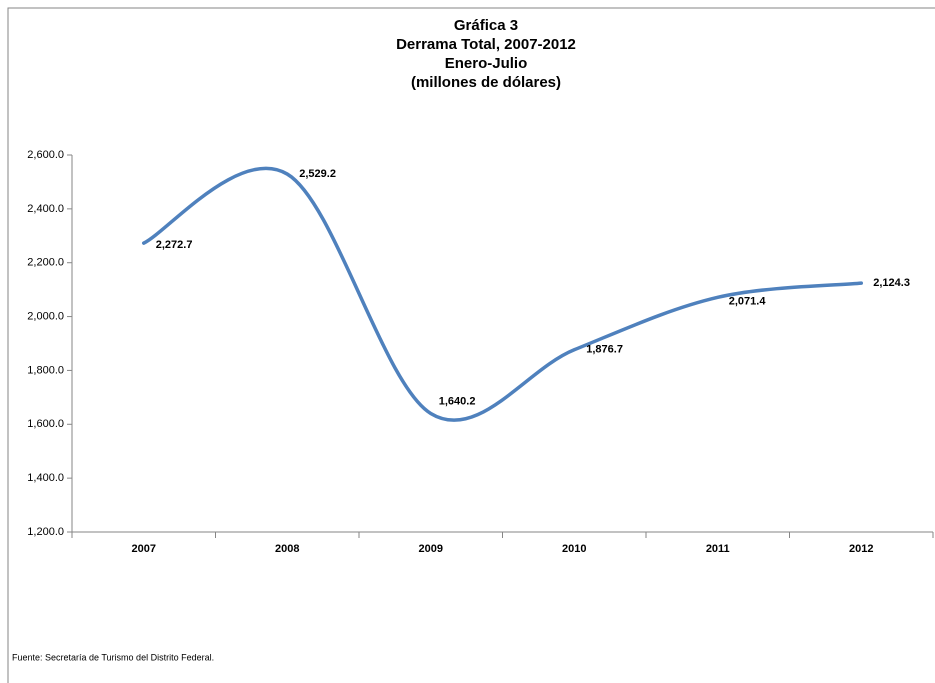 Image resolution: width=935 pixels, height=683 pixels. What do you see at coordinates (891, 283) in the screenshot?
I see `data-label: 2,124.3` at bounding box center [891, 283].